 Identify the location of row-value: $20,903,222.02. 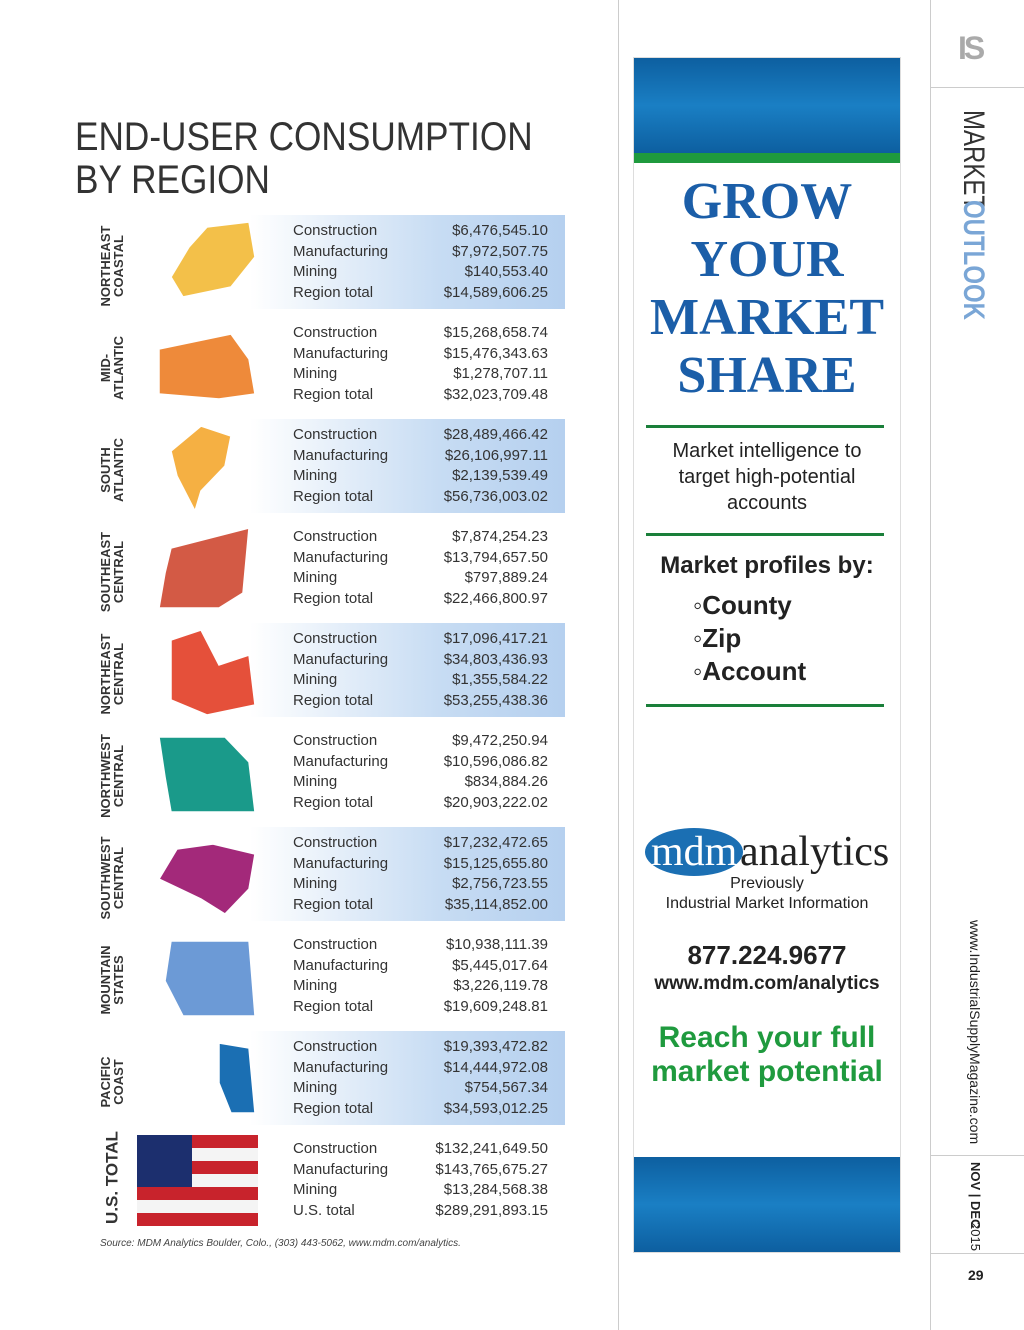
(495, 802).